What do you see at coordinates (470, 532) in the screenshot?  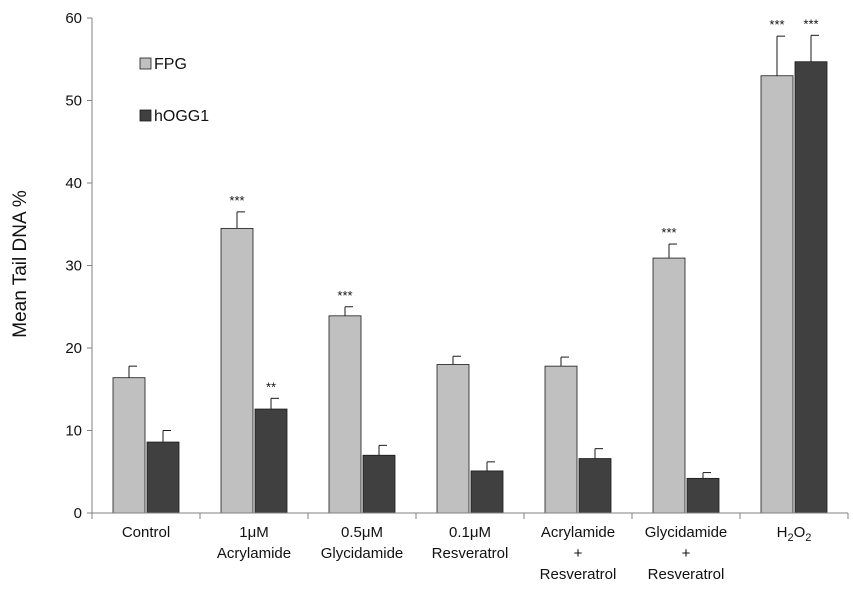 I see `category-label-3-line-0: 0.1μM` at bounding box center [470, 532].